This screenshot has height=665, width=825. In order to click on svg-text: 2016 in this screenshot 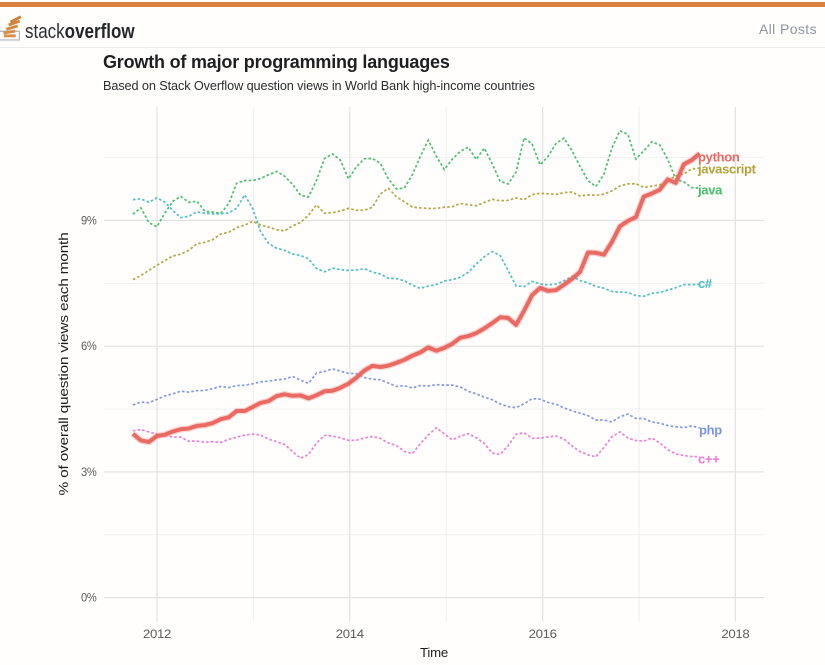, I will do `click(543, 635)`.